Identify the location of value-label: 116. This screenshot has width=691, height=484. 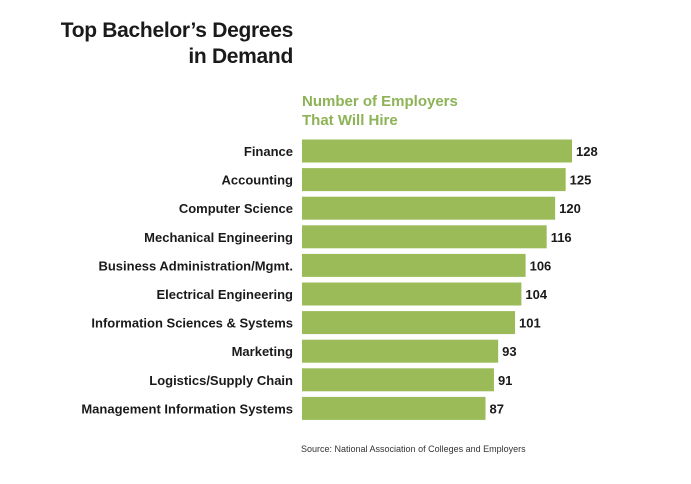
(561, 237).